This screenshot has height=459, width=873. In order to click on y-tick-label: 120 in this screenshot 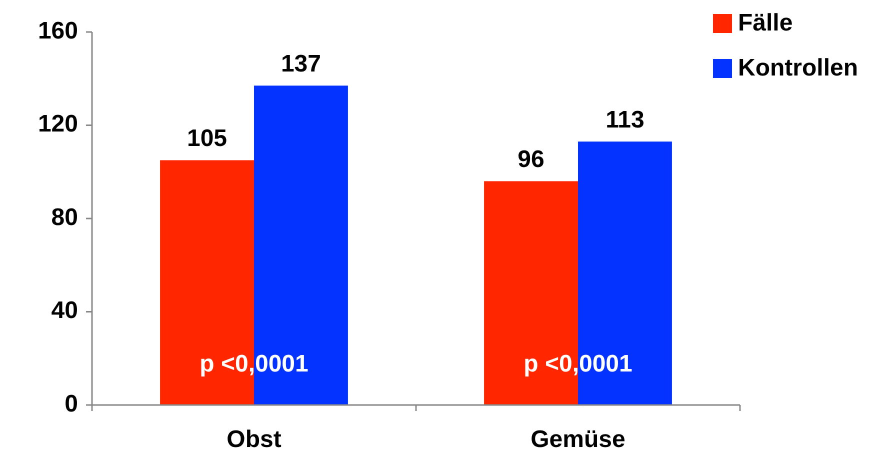, I will do `click(58, 124)`.